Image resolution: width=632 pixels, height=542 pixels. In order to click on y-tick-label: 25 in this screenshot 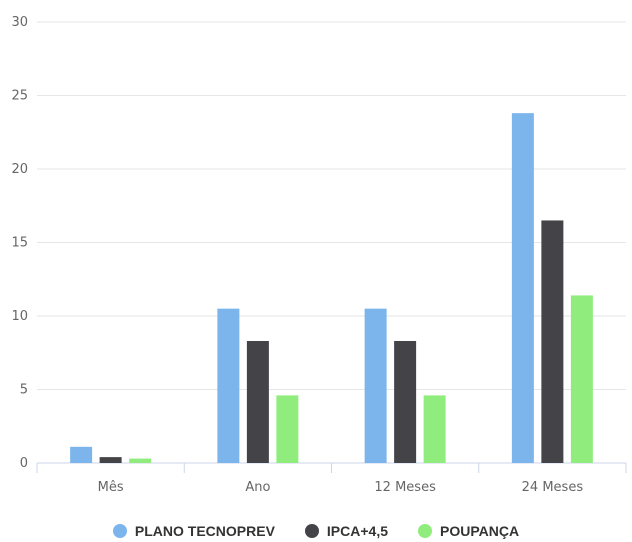, I will do `click(19, 96)`.